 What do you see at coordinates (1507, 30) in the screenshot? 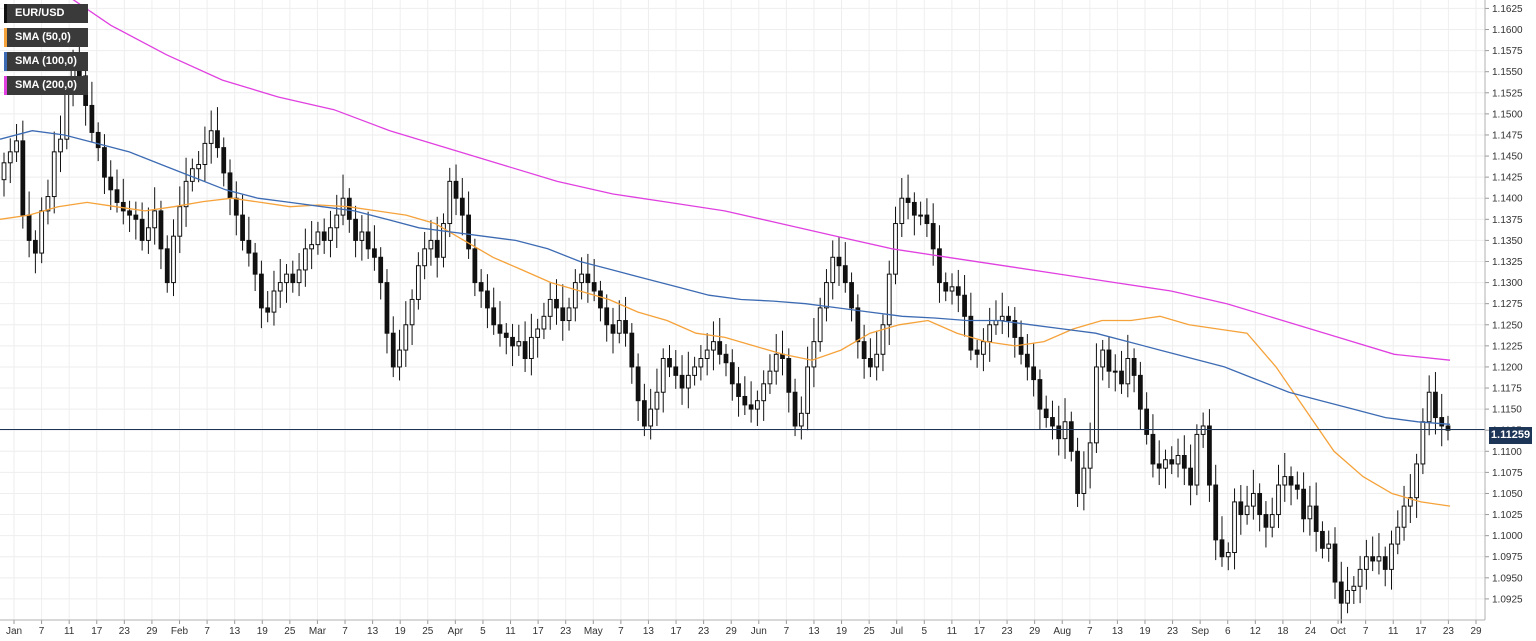
I see `y-tick-label: 1.1600` at bounding box center [1507, 30].